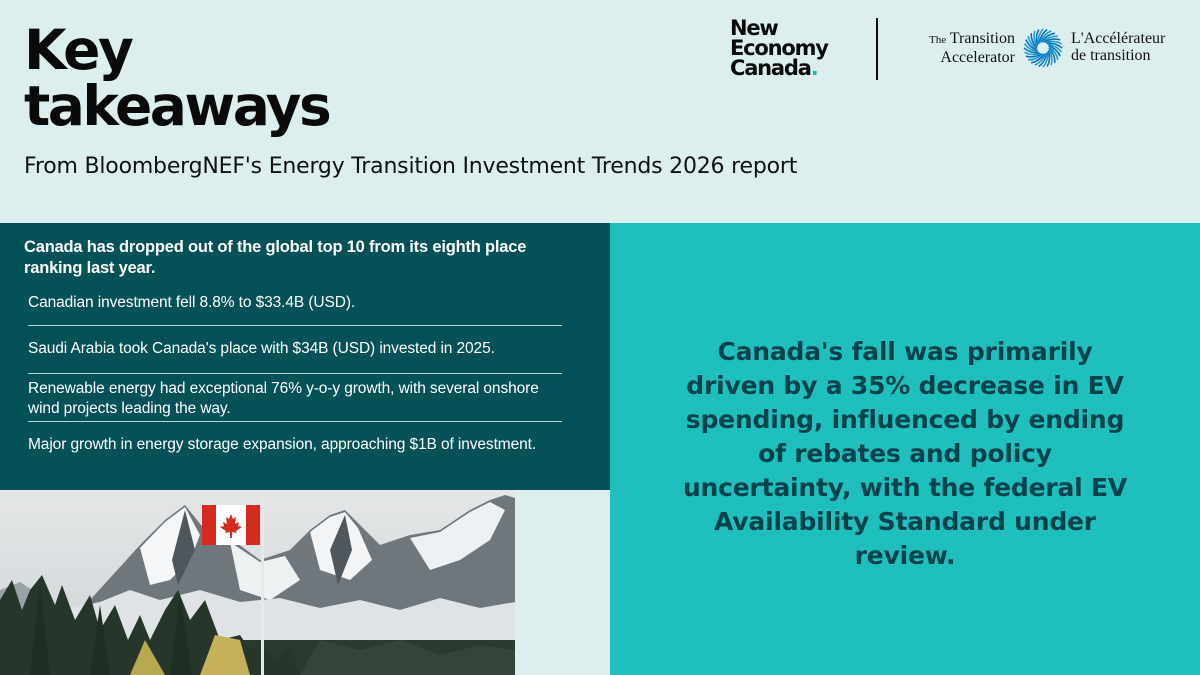 Image resolution: width=1200 pixels, height=675 pixels. Describe the element at coordinates (982, 38) in the screenshot. I see `ta-en-line-1: Transition` at that location.